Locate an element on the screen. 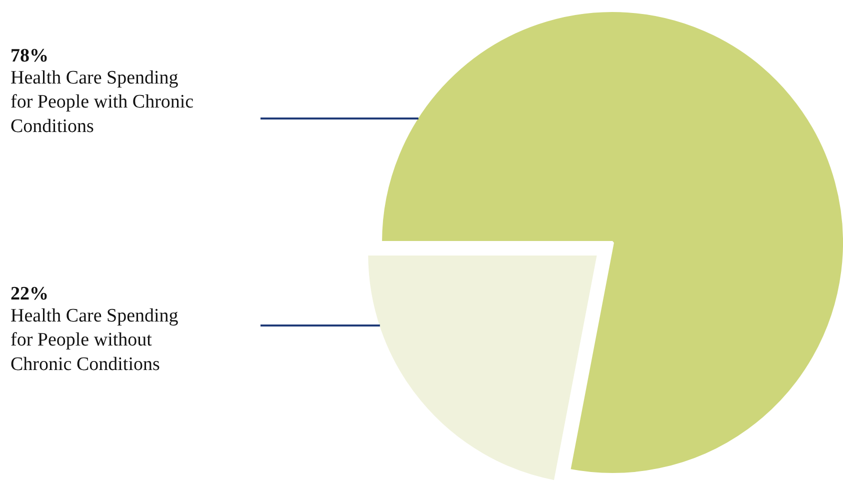 This screenshot has width=843, height=484. data-label: 78% is located at coordinates (29, 56).